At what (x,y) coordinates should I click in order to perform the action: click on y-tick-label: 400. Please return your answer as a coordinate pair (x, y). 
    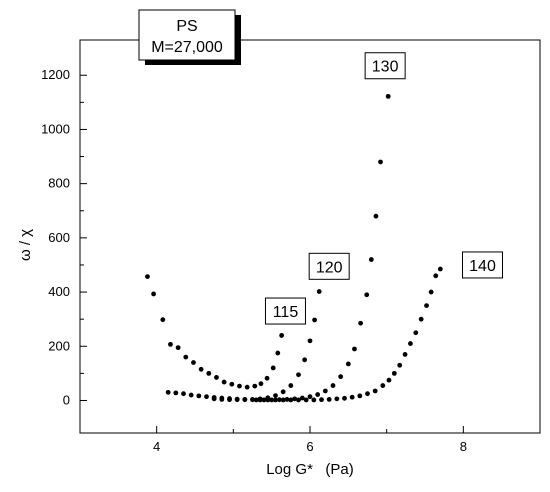
    Looking at the image, I should click on (59, 291).